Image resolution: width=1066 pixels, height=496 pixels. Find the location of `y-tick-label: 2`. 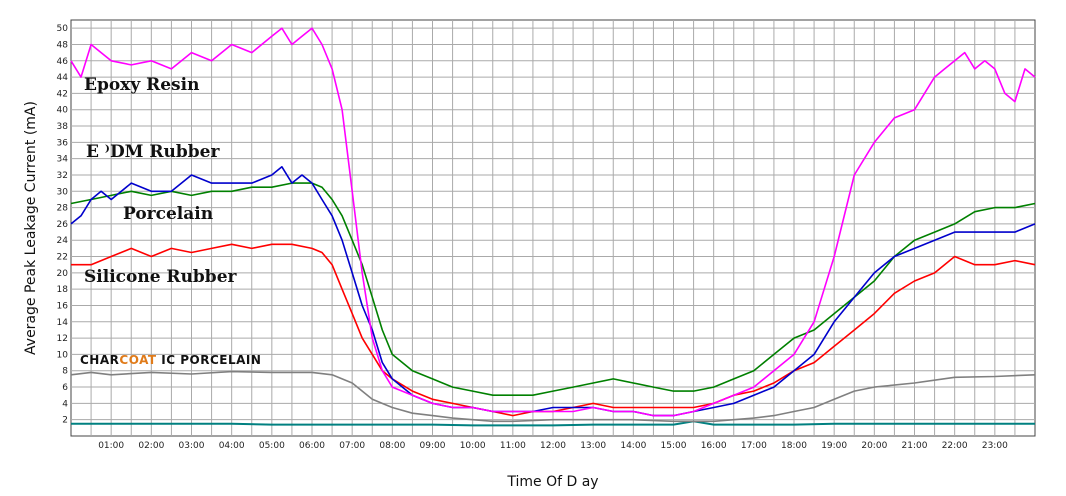

y-tick-label: 2 is located at coordinates (65, 421).